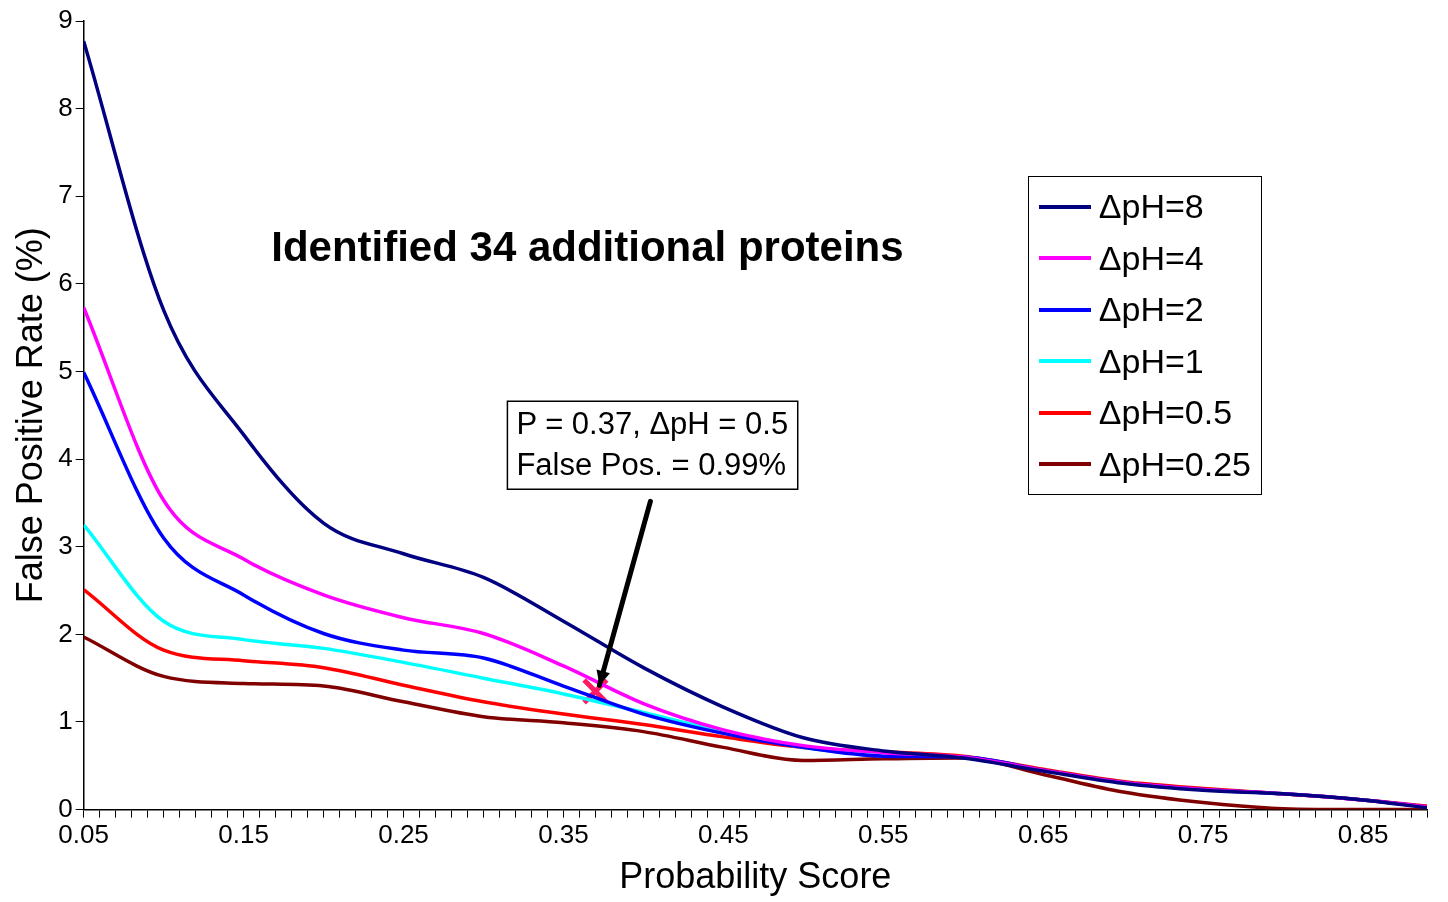  Describe the element at coordinates (65, 106) in the screenshot. I see `y-tick-label: 8` at that location.